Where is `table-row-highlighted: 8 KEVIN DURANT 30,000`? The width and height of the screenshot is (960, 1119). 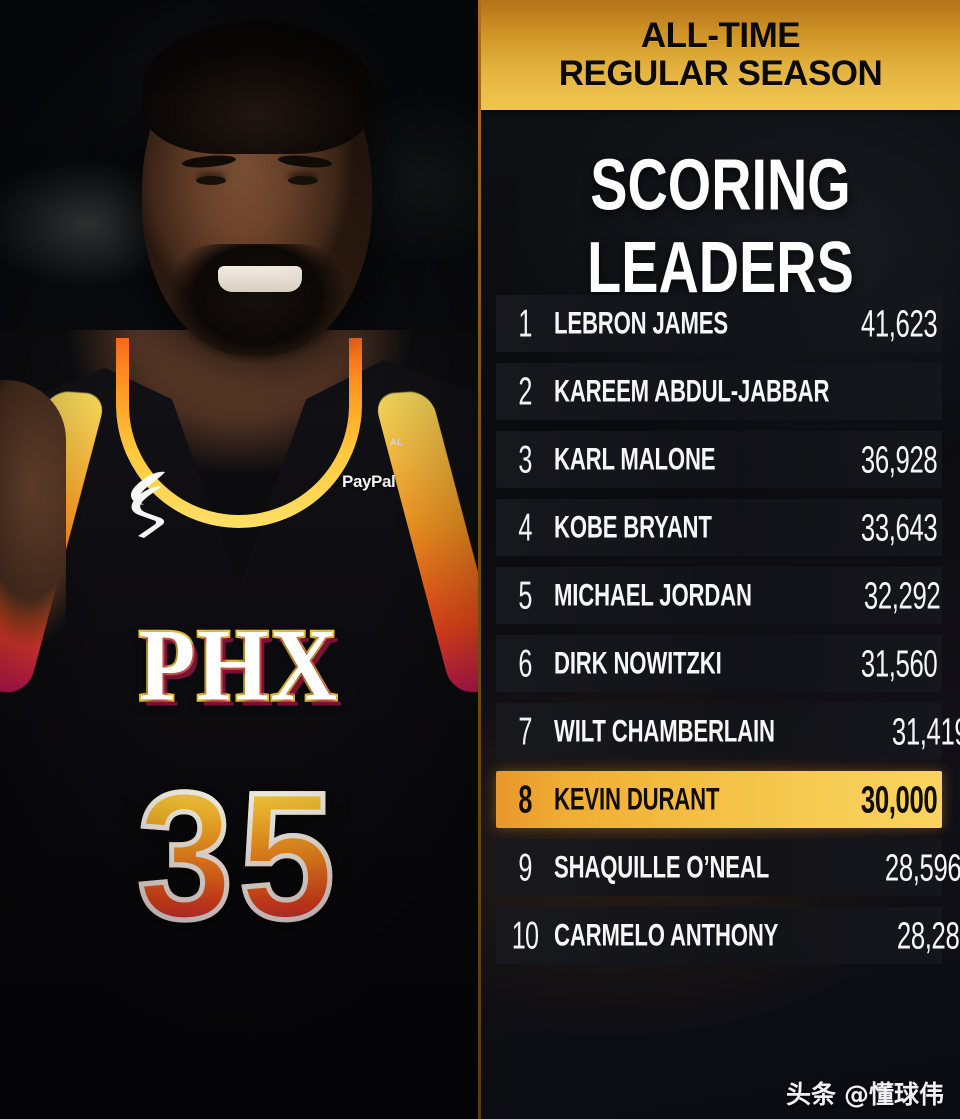
table-row-highlighted: 8 KEVIN DURANT 30,000 is located at coordinates (719, 799).